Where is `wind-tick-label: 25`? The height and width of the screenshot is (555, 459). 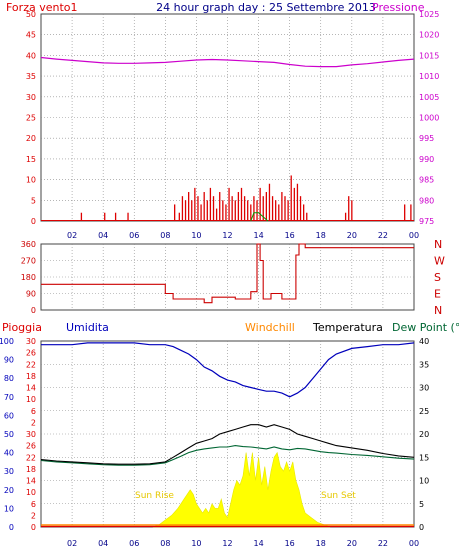
wind-tick-label: 25 is located at coordinates (31, 118).